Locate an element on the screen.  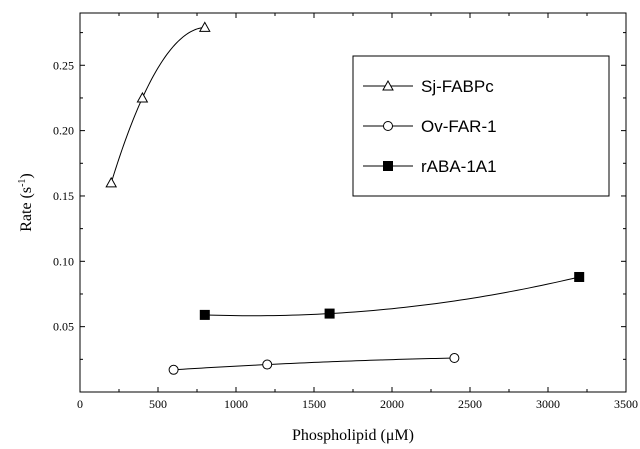
x-tick-label: 3000 is located at coordinates (548, 404).